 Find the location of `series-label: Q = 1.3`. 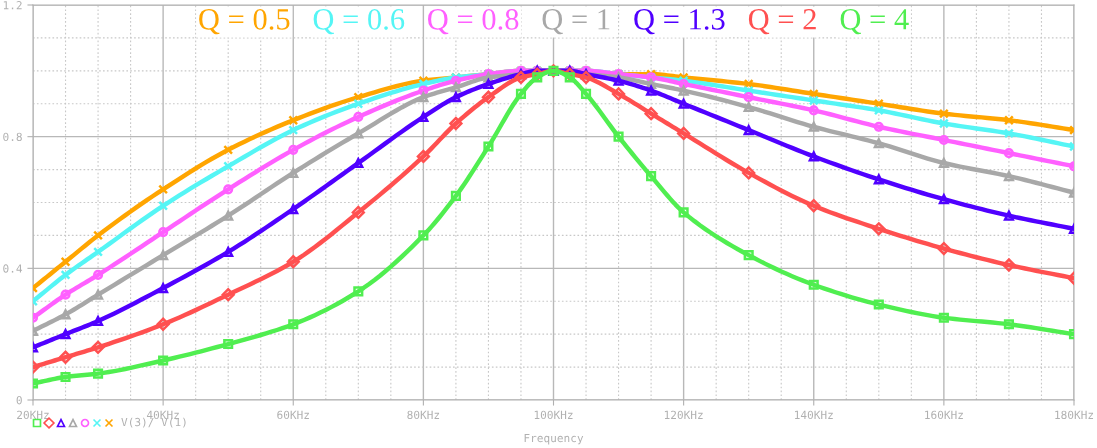

series-label: Q = 1.3 is located at coordinates (679, 22).